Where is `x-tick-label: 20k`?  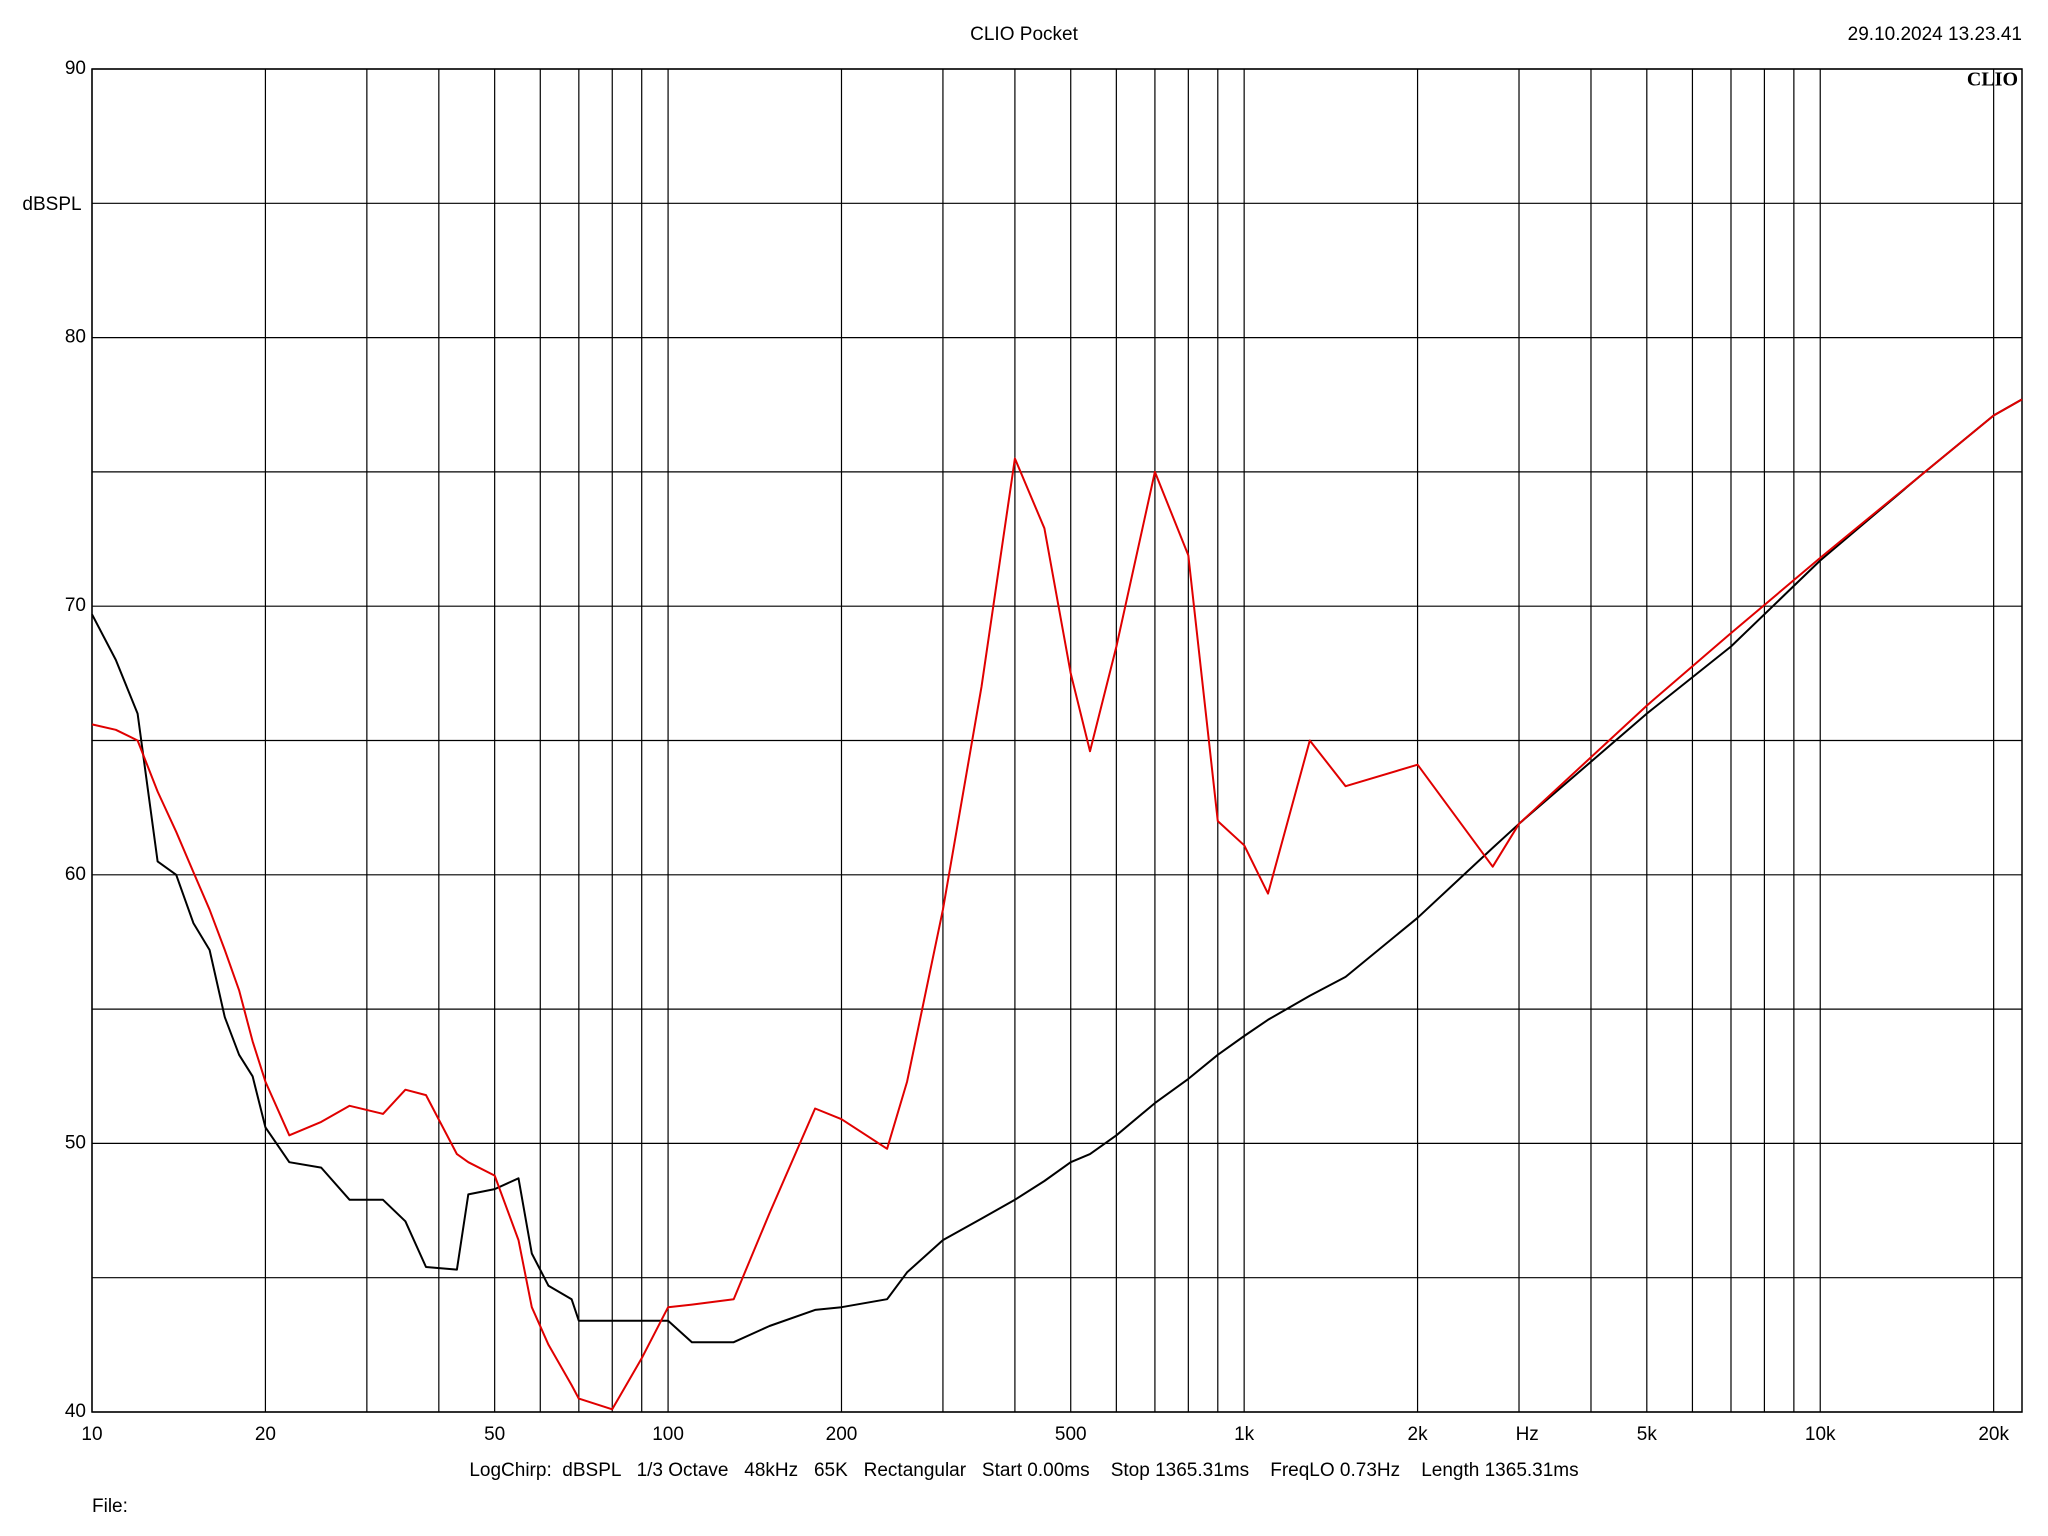
x-tick-label: 20k is located at coordinates (1993, 1434).